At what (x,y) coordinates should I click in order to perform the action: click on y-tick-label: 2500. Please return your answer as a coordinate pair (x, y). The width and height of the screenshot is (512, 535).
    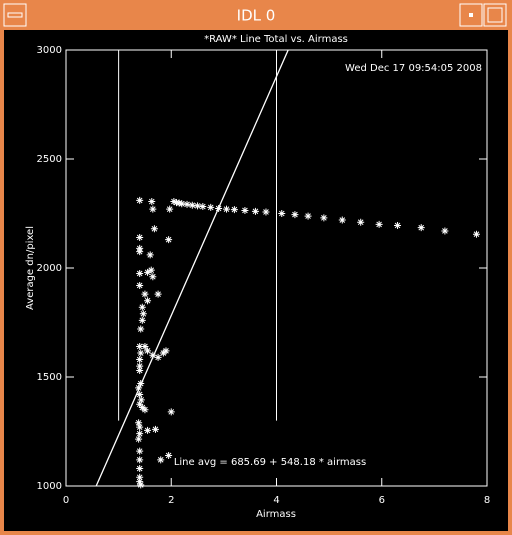
    Looking at the image, I should click on (49, 159).